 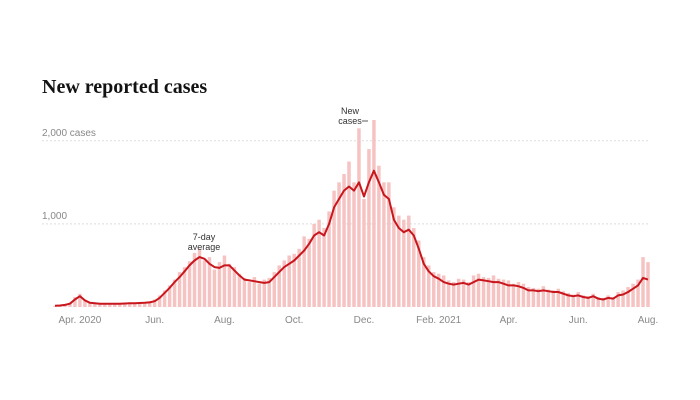 I want to click on x-tick-label: Dec., so click(x=364, y=320).